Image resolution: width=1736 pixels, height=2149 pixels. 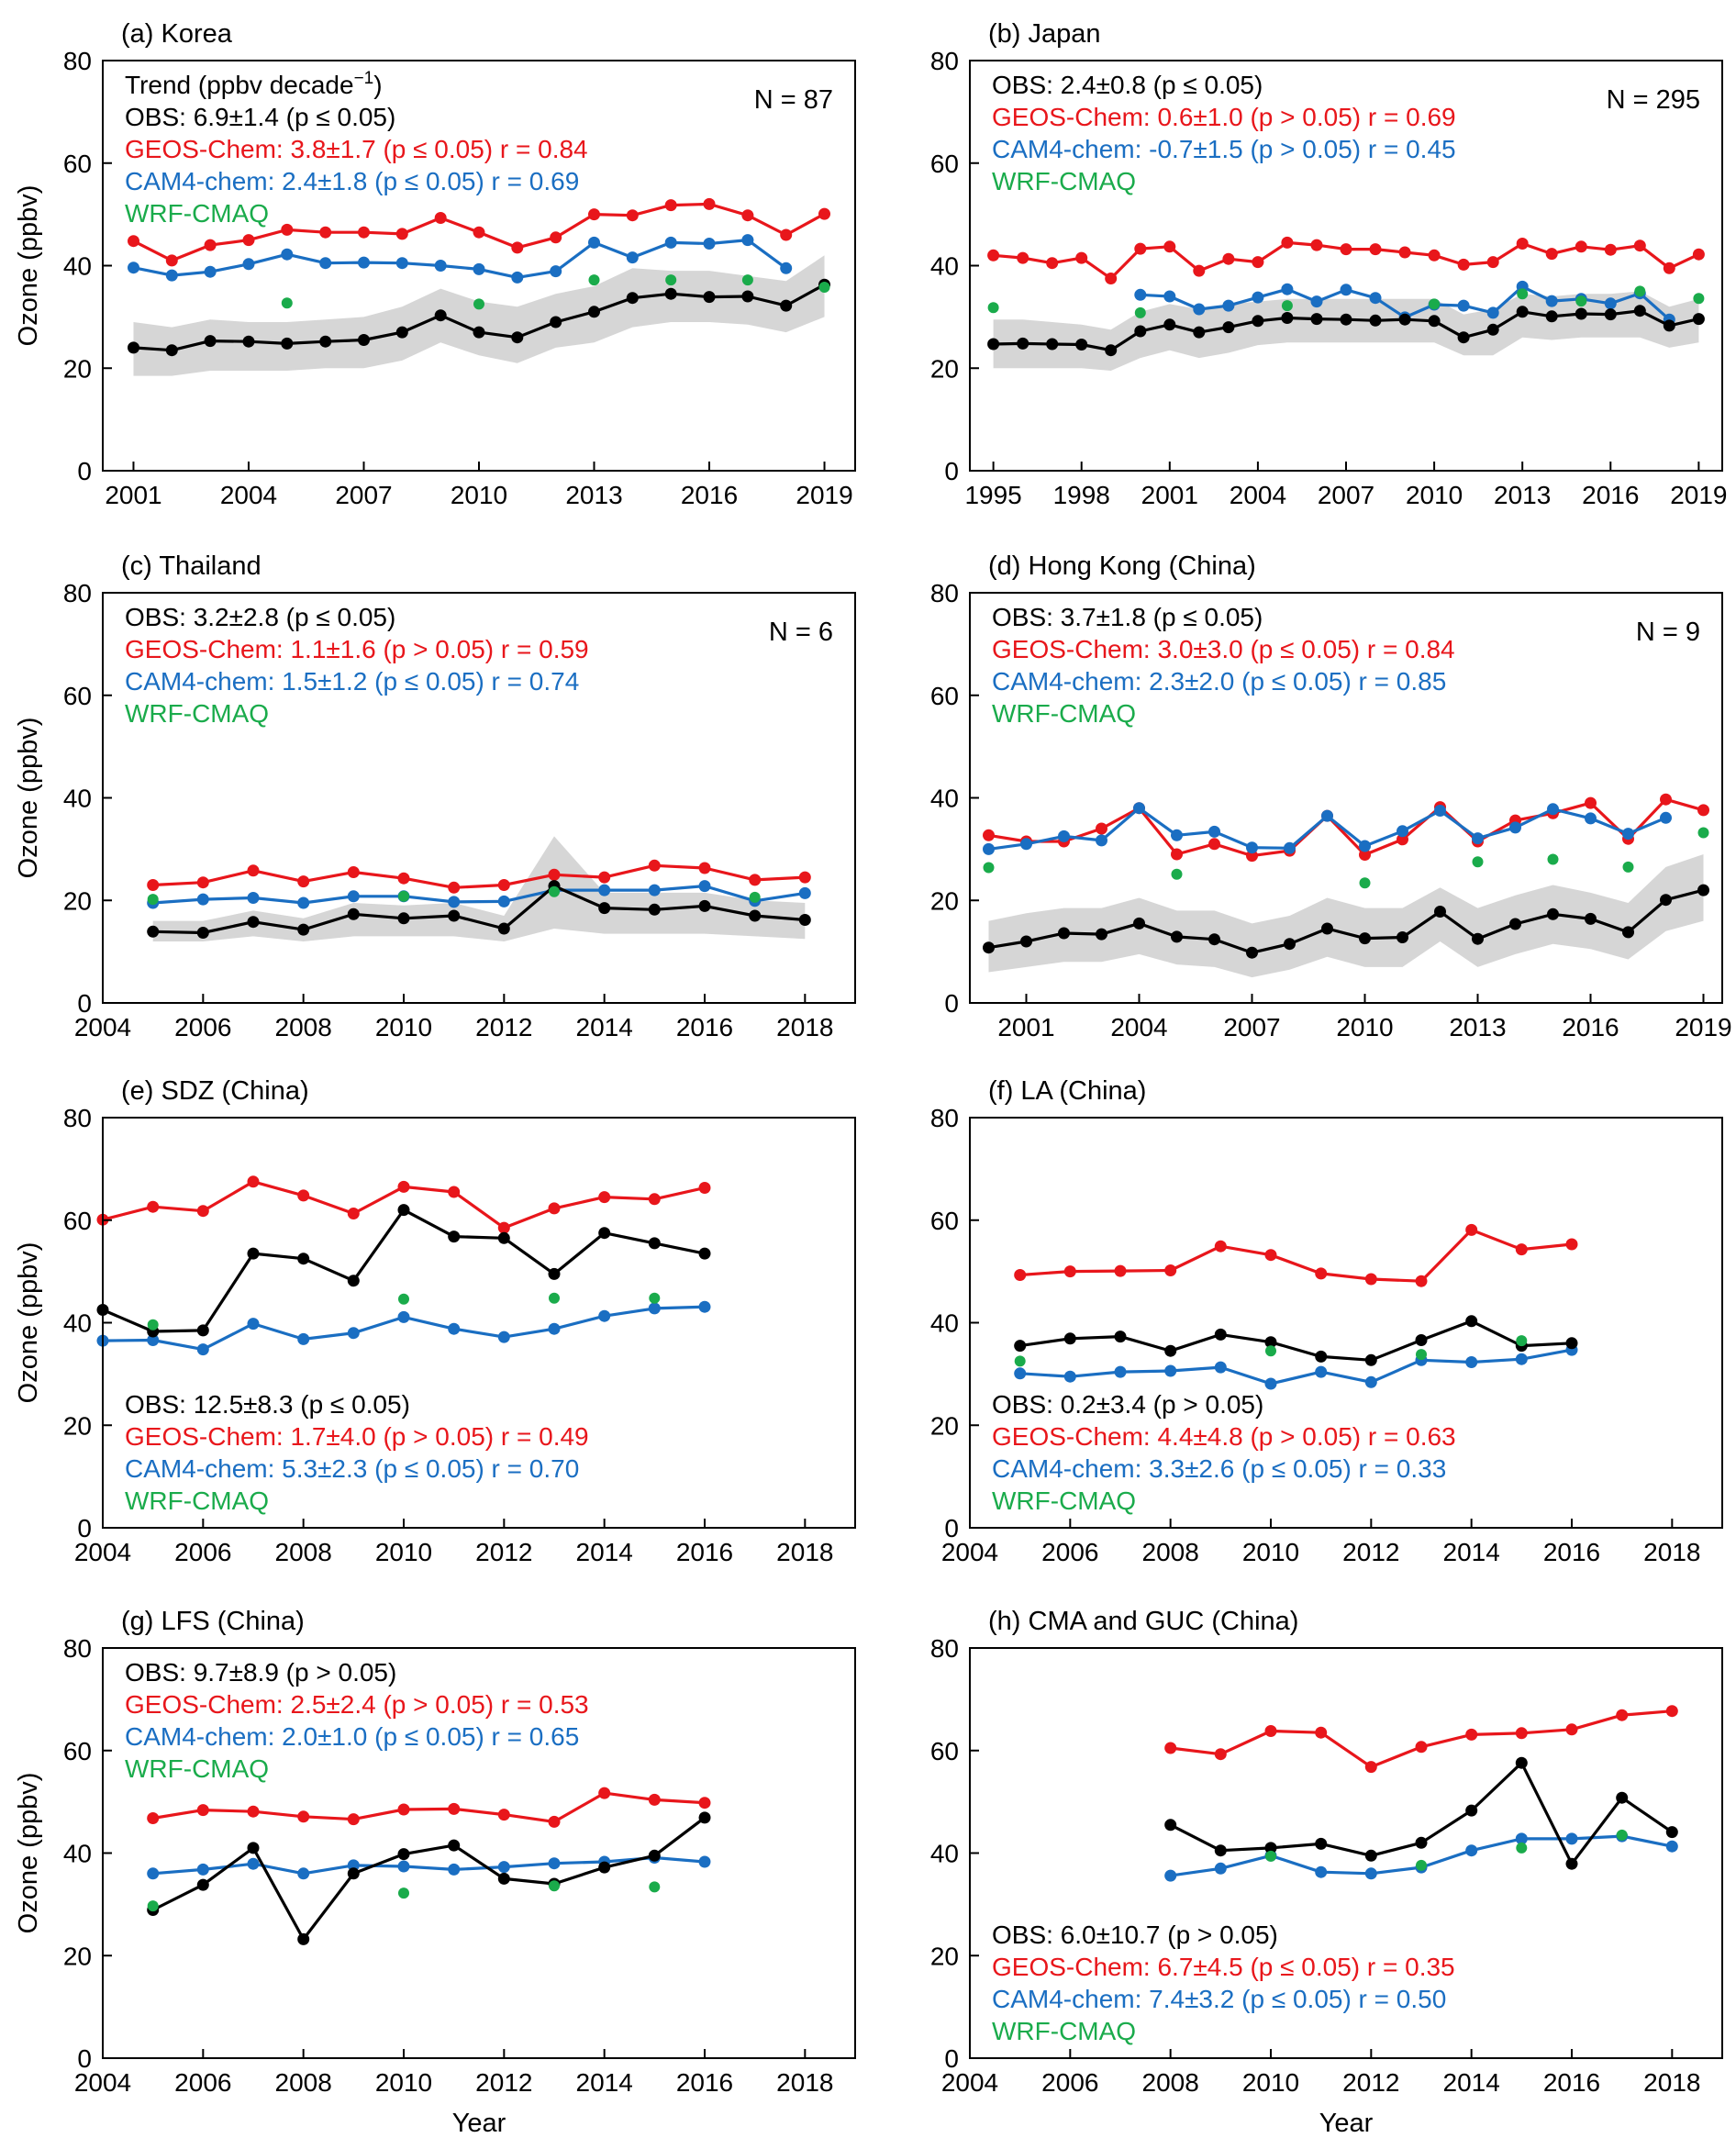 What do you see at coordinates (970, 2083) in the screenshot?
I see `x-tick-label: 2004` at bounding box center [970, 2083].